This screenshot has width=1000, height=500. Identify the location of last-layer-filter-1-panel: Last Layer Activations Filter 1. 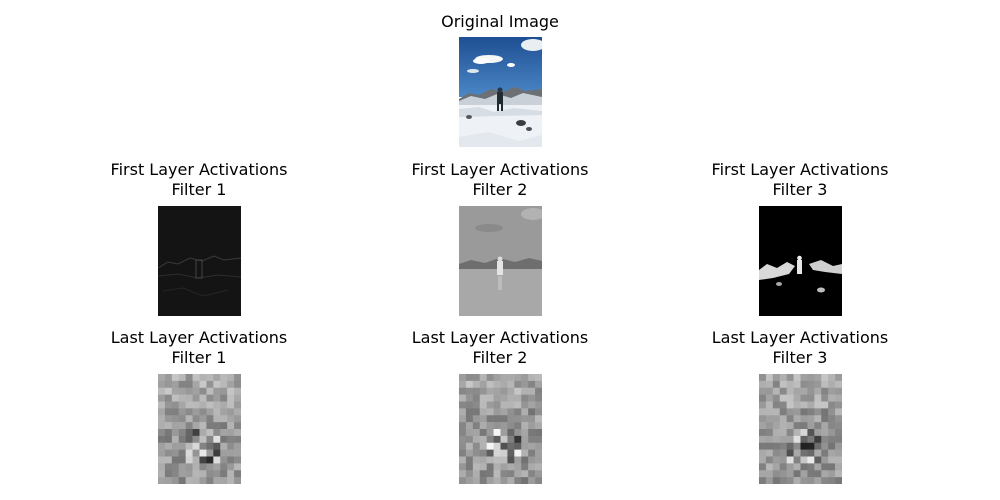
(199, 406).